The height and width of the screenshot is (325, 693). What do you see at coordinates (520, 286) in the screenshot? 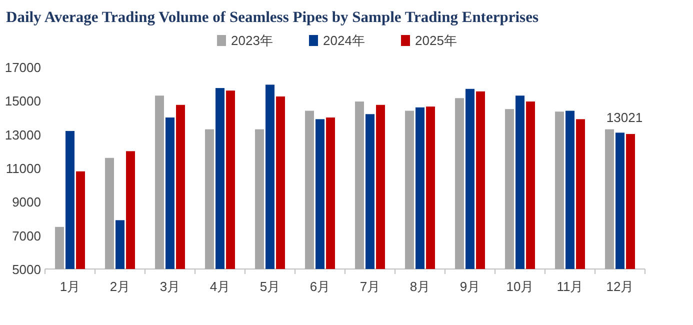
I see `x-tick-label: 10月` at bounding box center [520, 286].